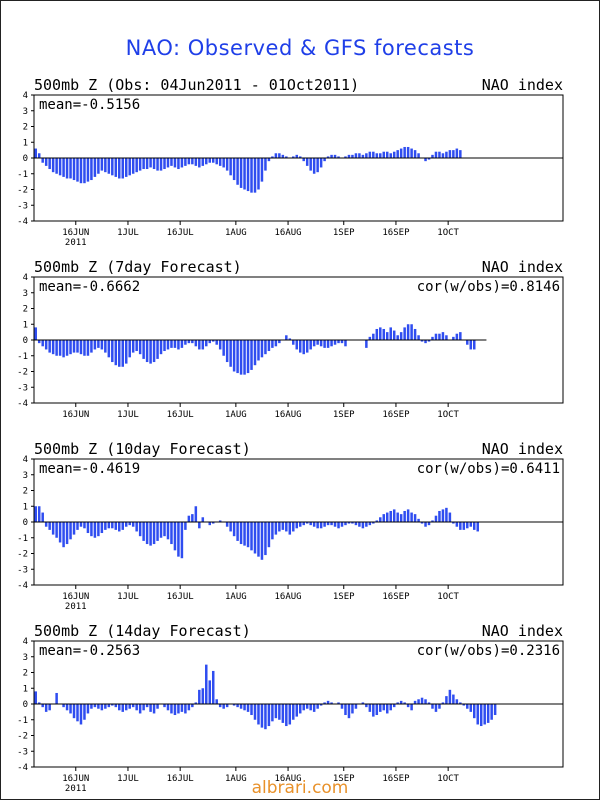 This screenshot has width=600, height=800. Describe the element at coordinates (22, 555) in the screenshot. I see `y-tick-label: -2` at that location.